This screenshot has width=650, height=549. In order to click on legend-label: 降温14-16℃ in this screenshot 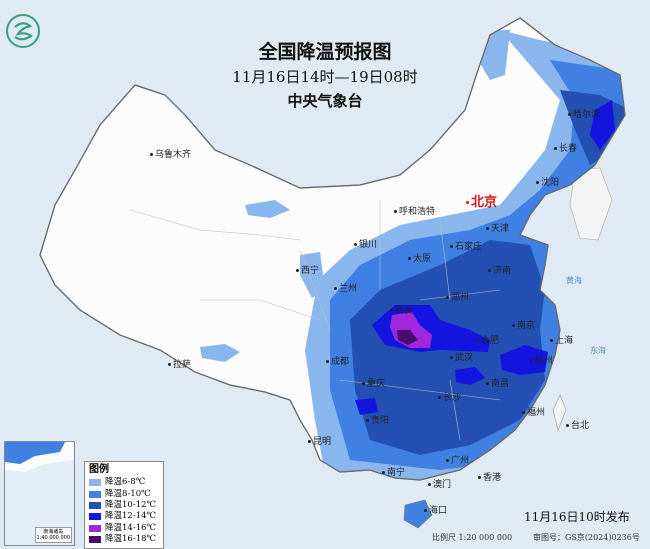, I will do `click(131, 527)`.